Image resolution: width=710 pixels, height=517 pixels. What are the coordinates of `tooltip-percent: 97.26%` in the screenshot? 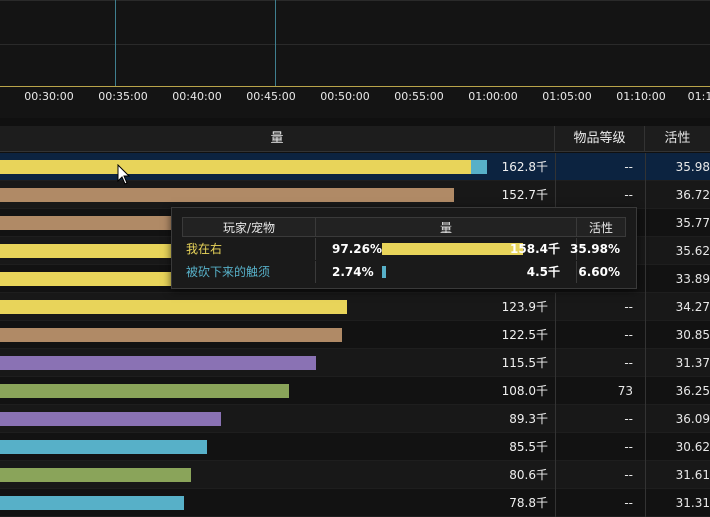 It's located at (357, 249).